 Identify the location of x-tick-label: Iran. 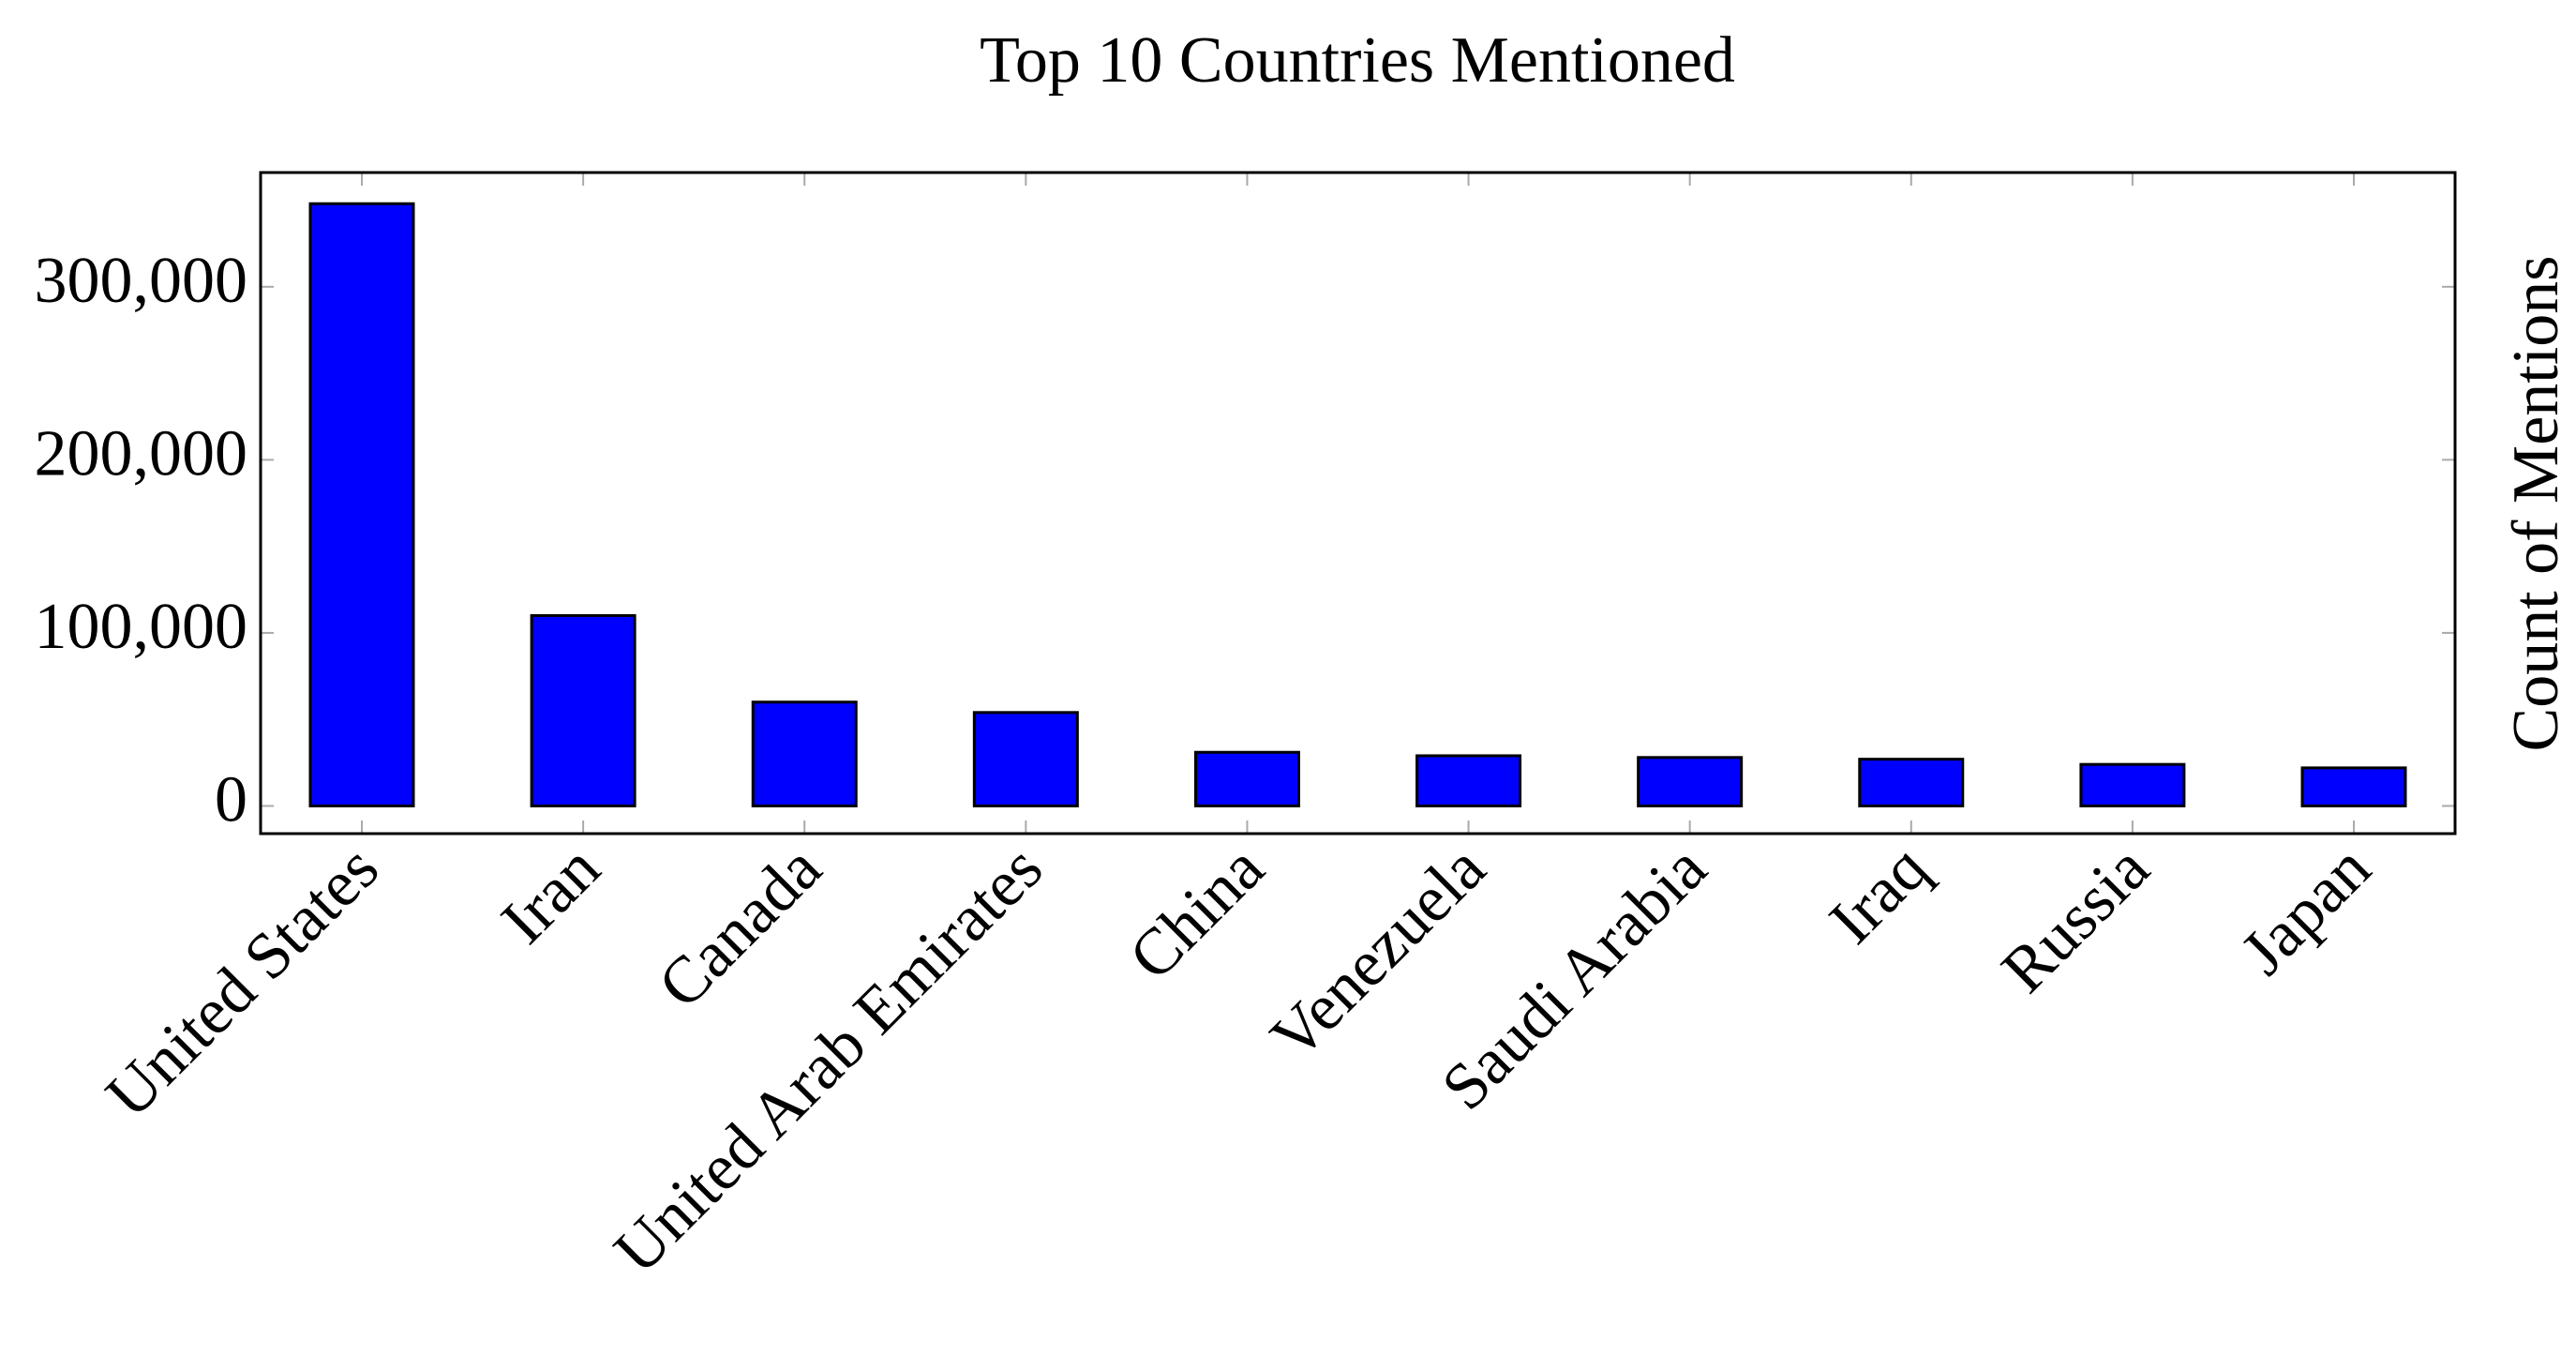
(551, 894).